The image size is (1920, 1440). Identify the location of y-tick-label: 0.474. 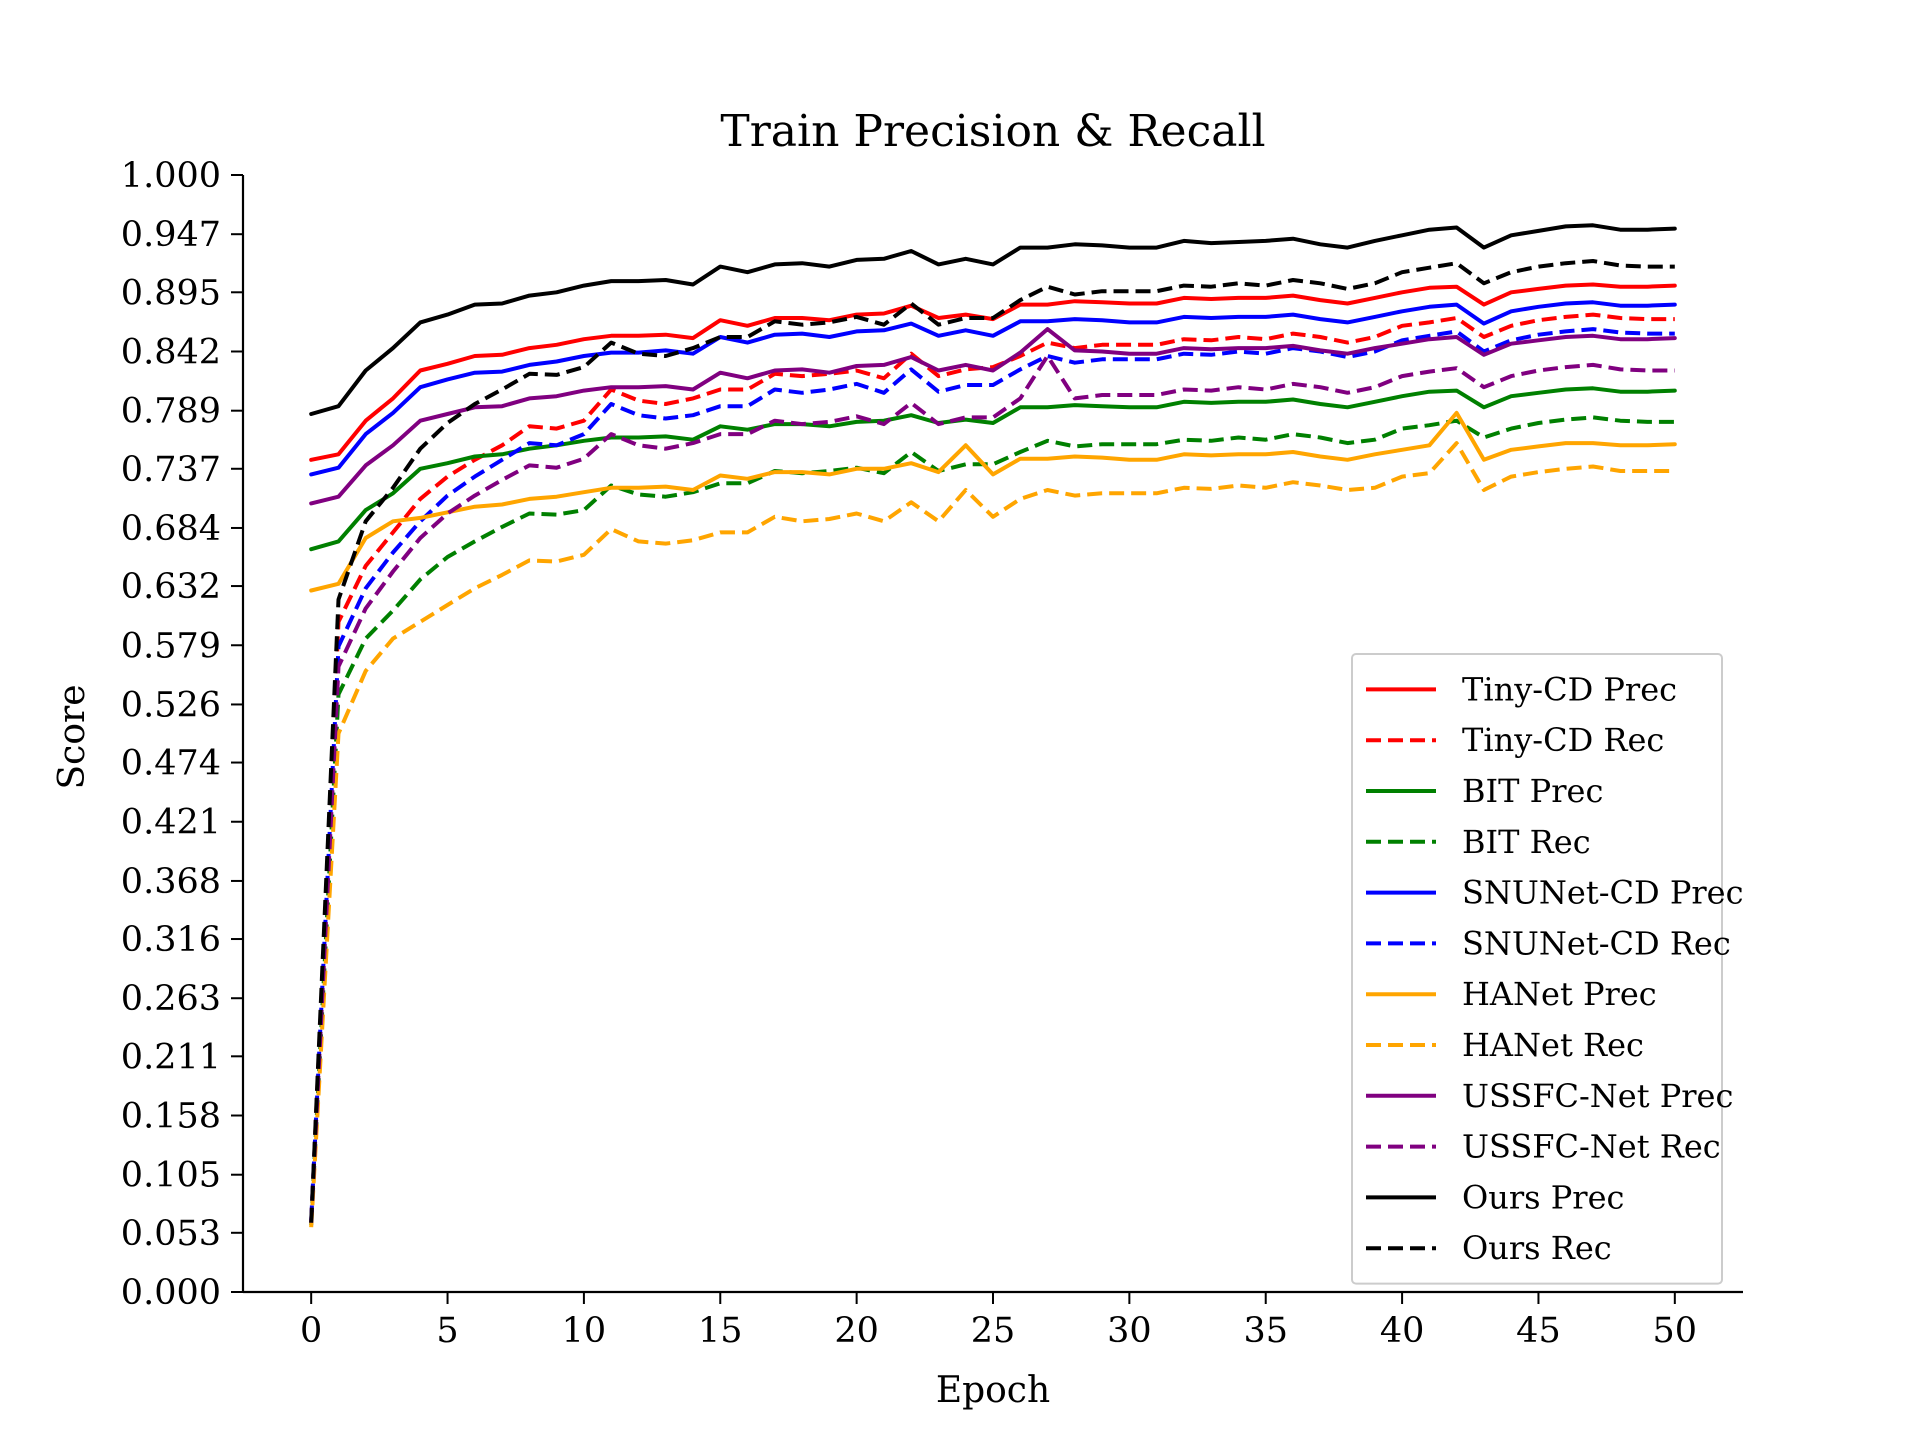
(171, 764).